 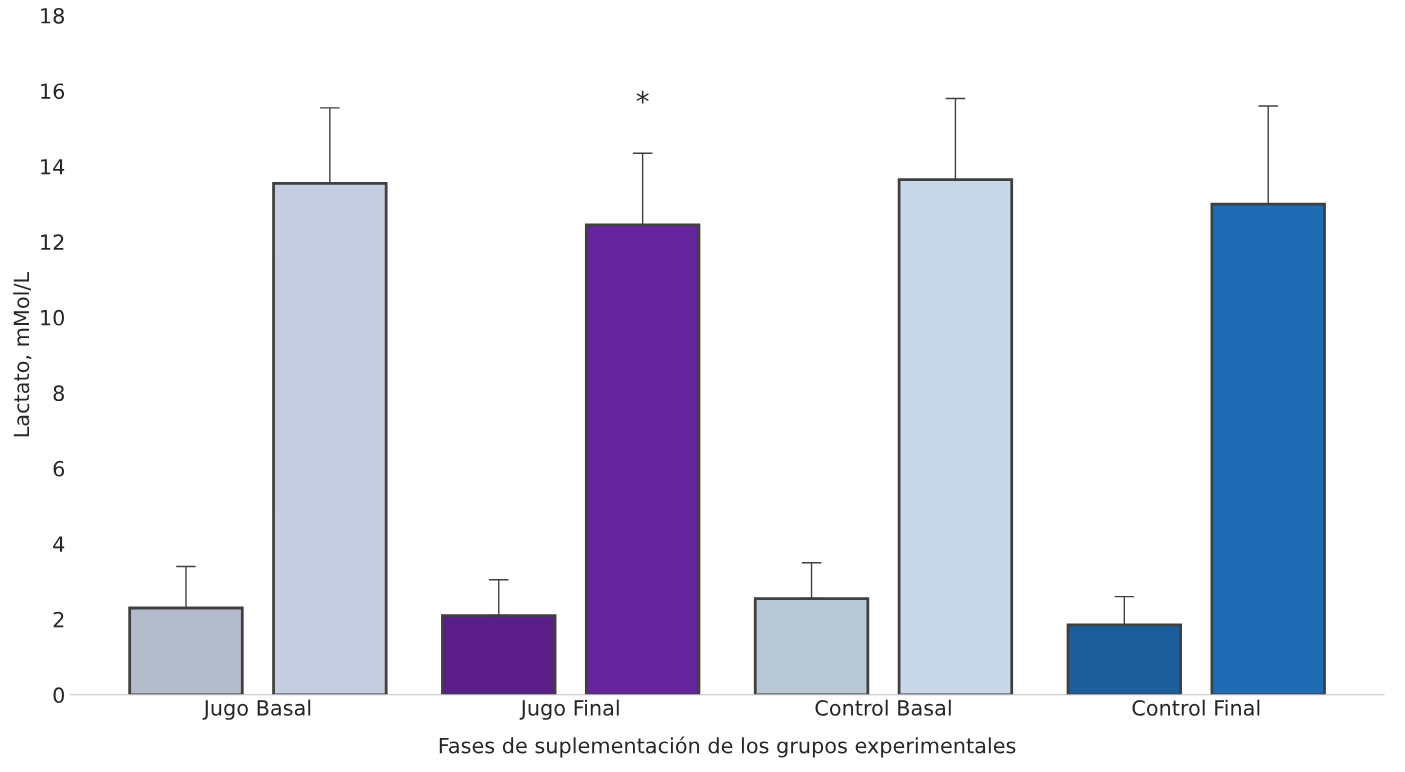 I want to click on y-tick-label: 6, so click(x=59, y=468).